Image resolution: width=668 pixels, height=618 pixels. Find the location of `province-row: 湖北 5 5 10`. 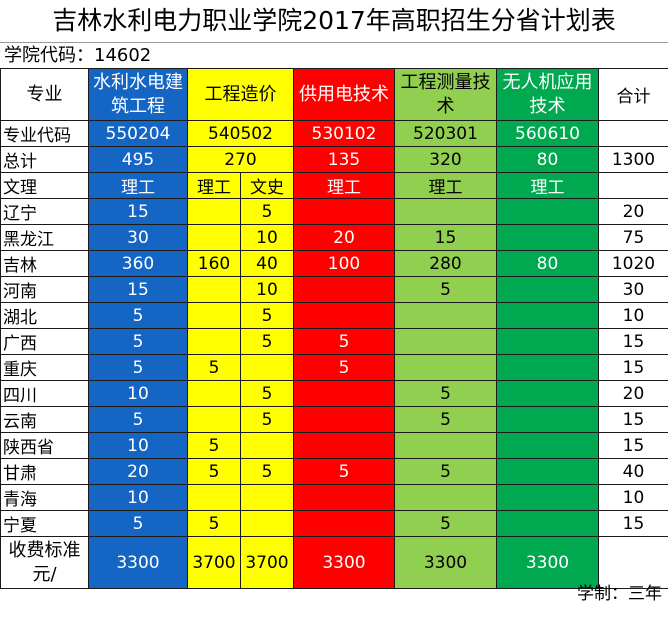

province-row: 湖北 5 5 10 is located at coordinates (334, 315).